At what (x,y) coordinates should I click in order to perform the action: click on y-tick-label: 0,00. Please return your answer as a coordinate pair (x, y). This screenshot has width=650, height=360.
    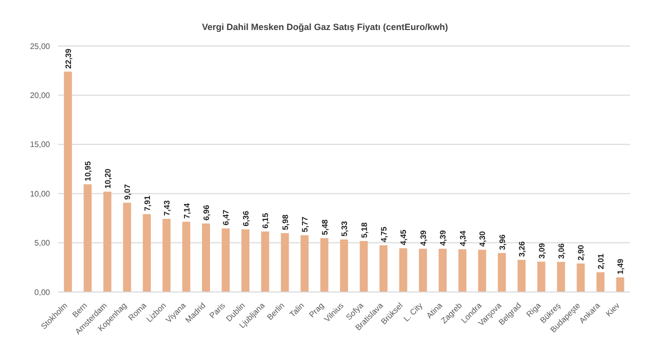
    Looking at the image, I should click on (42, 292).